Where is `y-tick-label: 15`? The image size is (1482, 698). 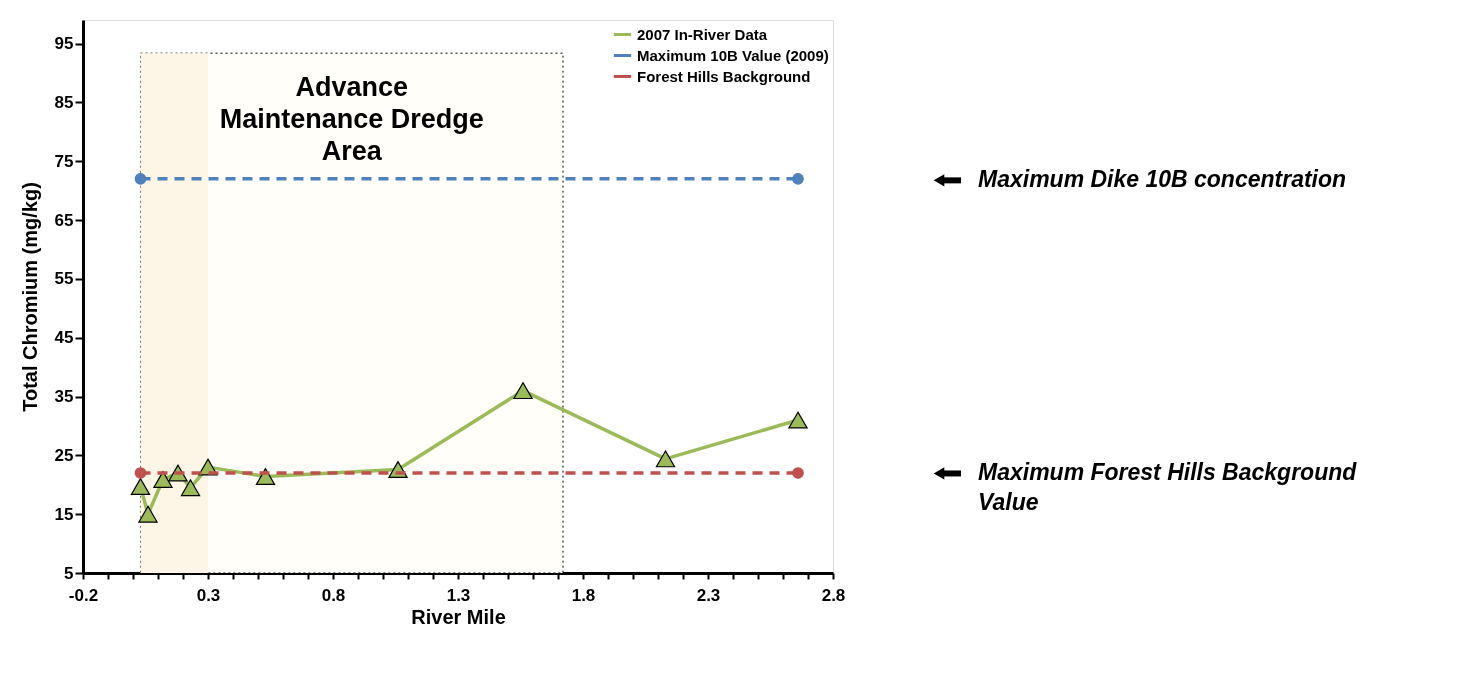 y-tick-label: 15 is located at coordinates (64, 514).